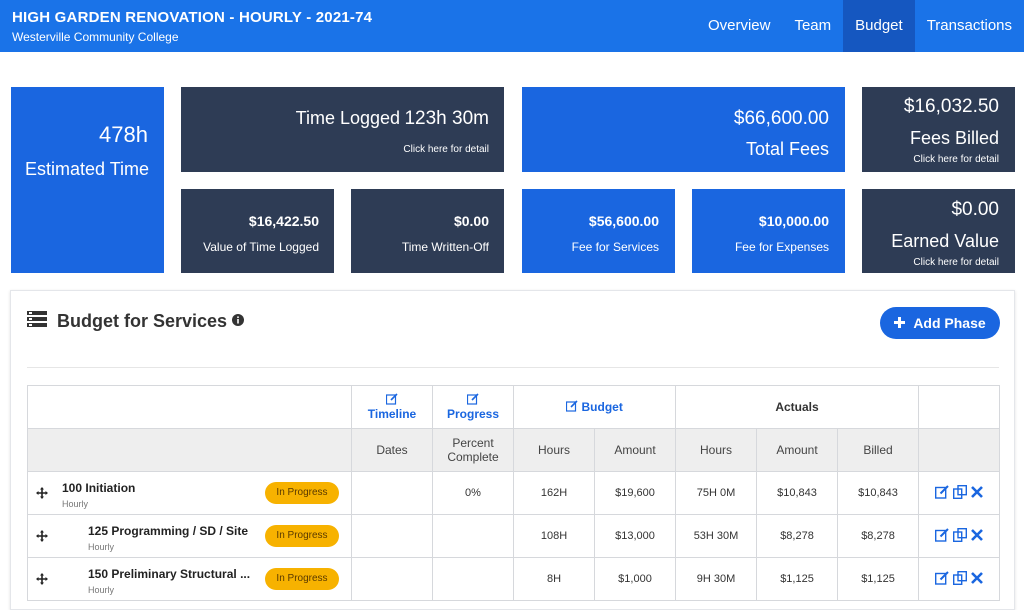  What do you see at coordinates (95, 37) in the screenshot?
I see `client-name: Westerville Community College` at bounding box center [95, 37].